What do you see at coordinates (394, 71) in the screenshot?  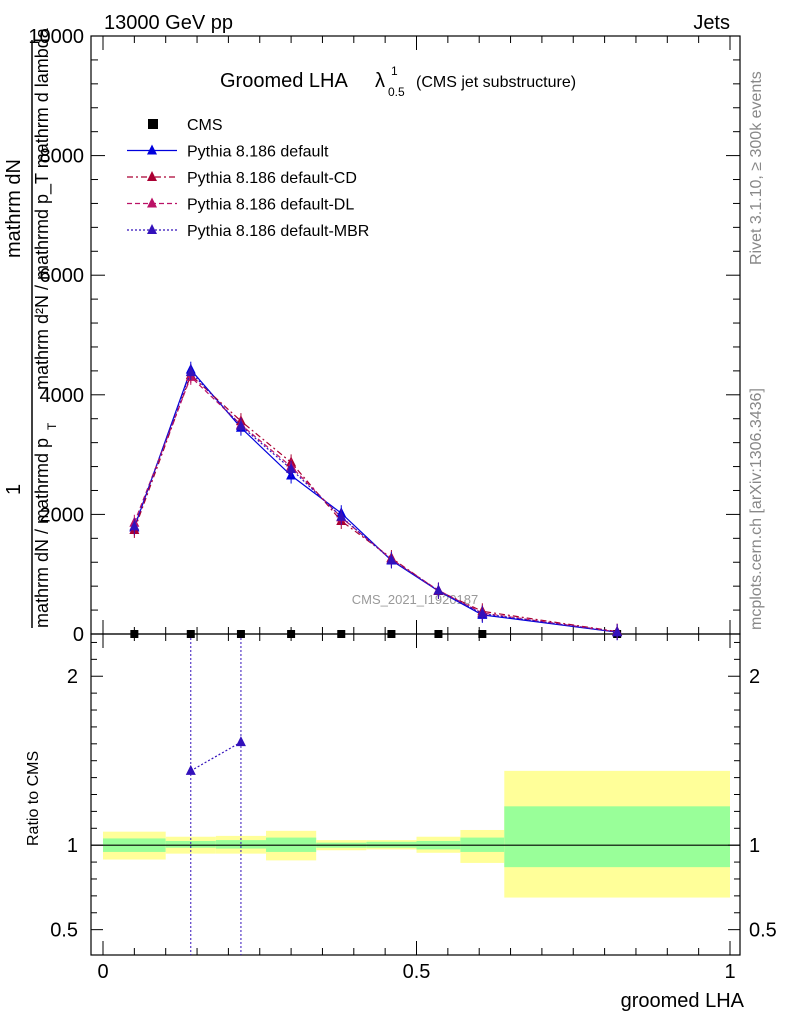 I see `title-sup: 1` at bounding box center [394, 71].